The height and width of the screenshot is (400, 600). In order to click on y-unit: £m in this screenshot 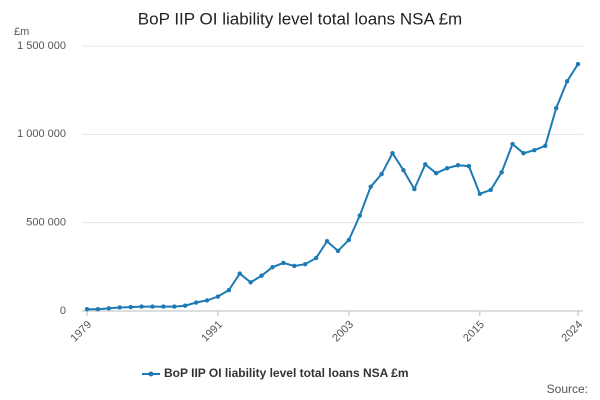, I will do `click(21, 32)`.